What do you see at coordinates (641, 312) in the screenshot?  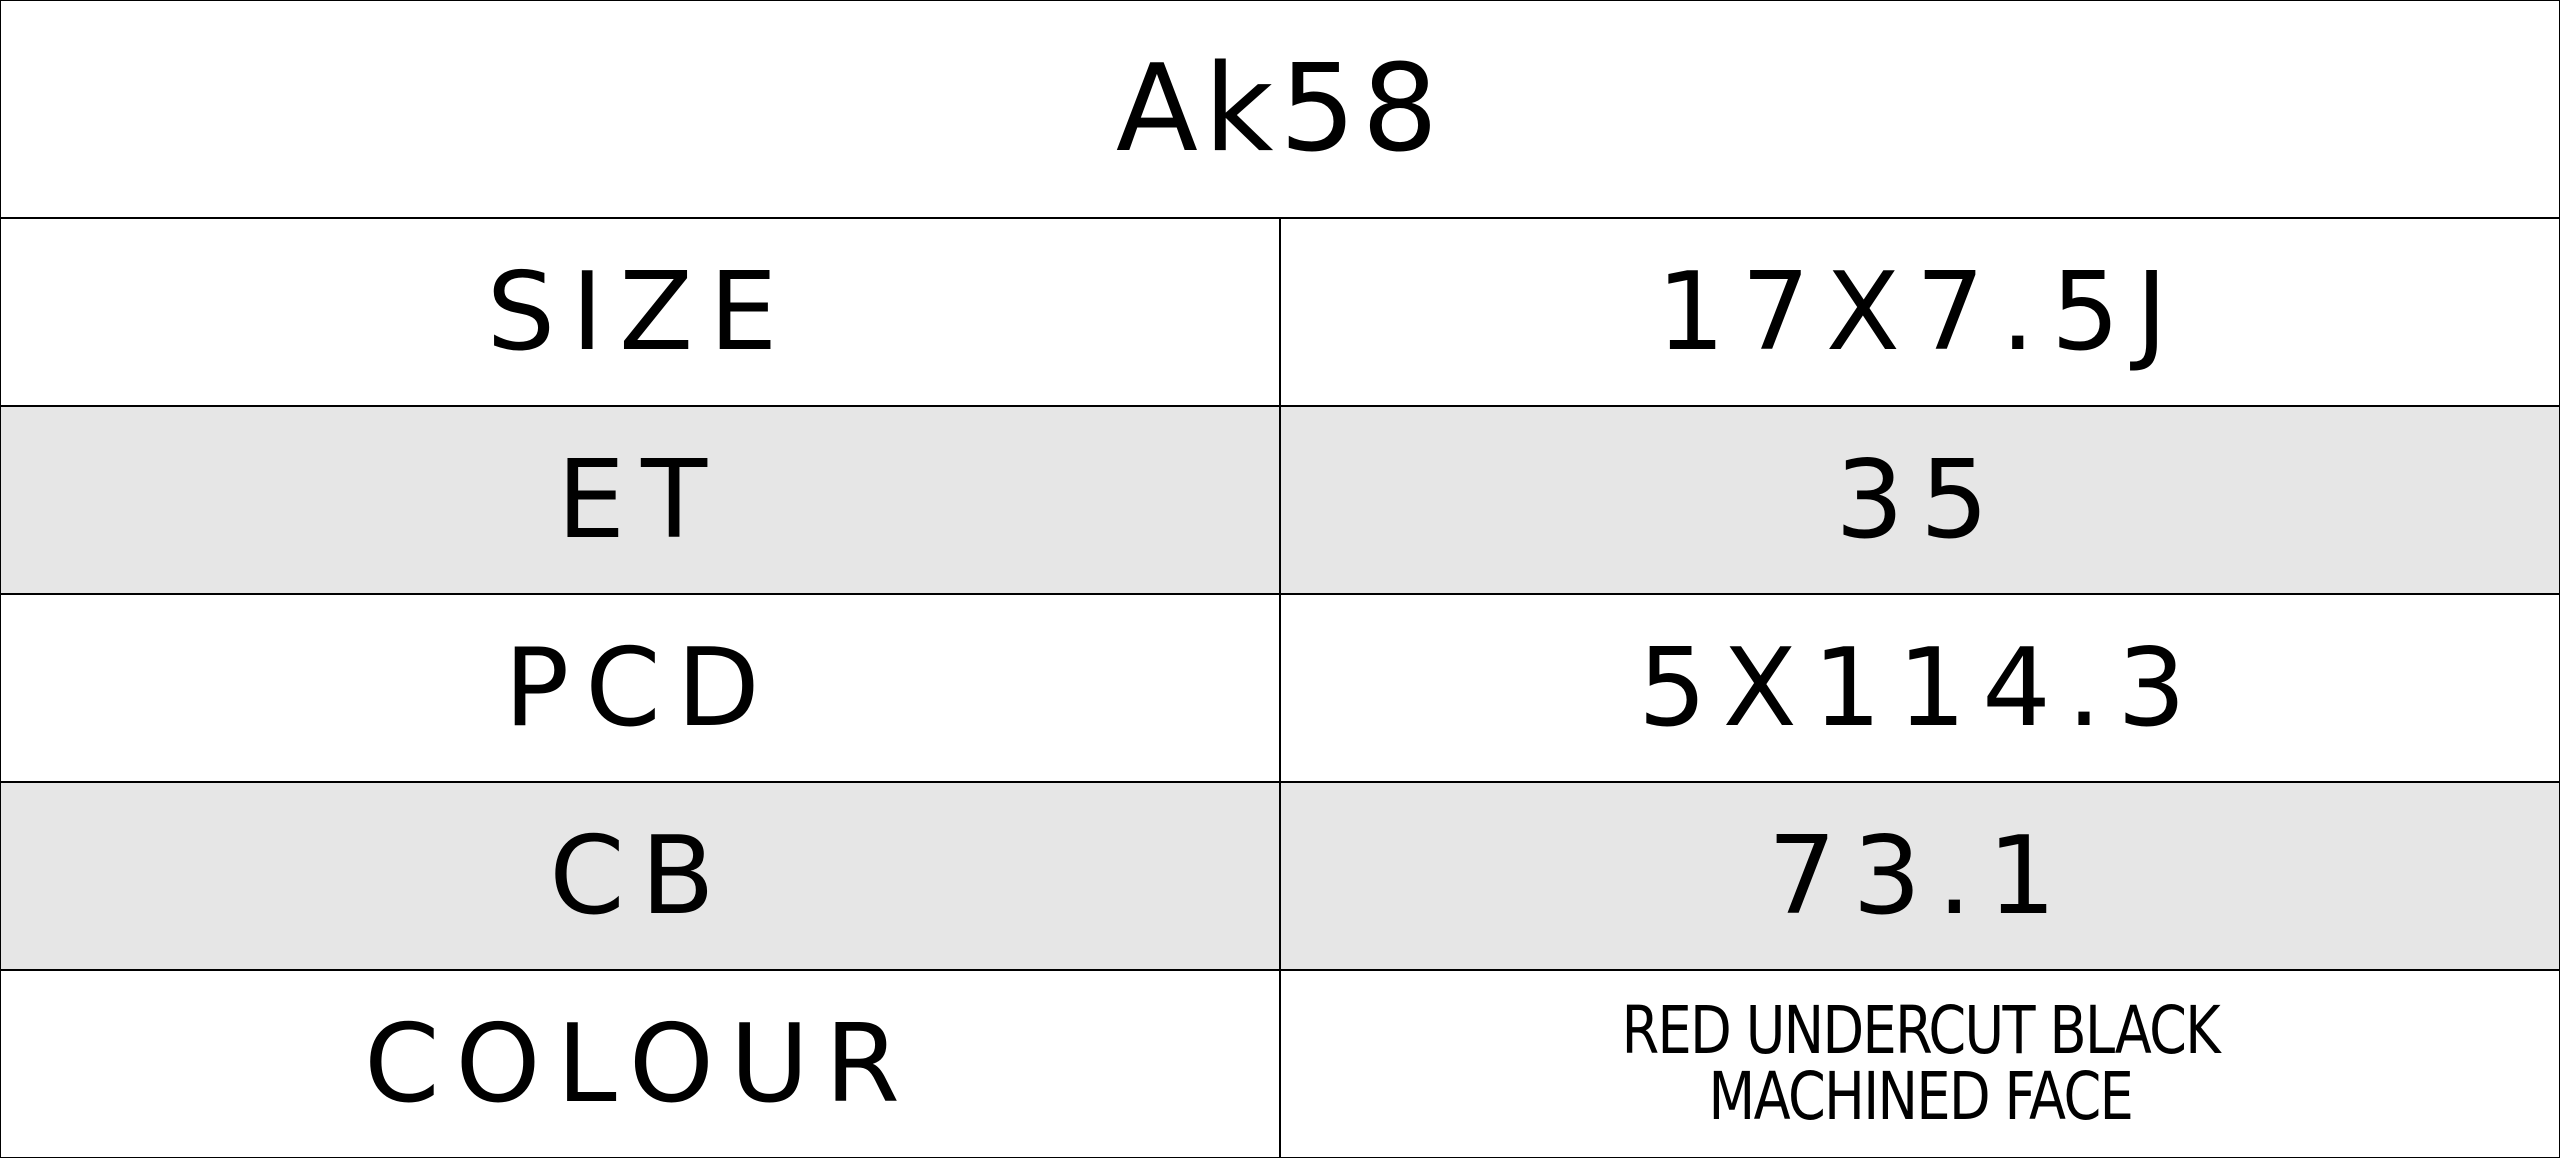 I see `row-label: SIZE` at bounding box center [641, 312].